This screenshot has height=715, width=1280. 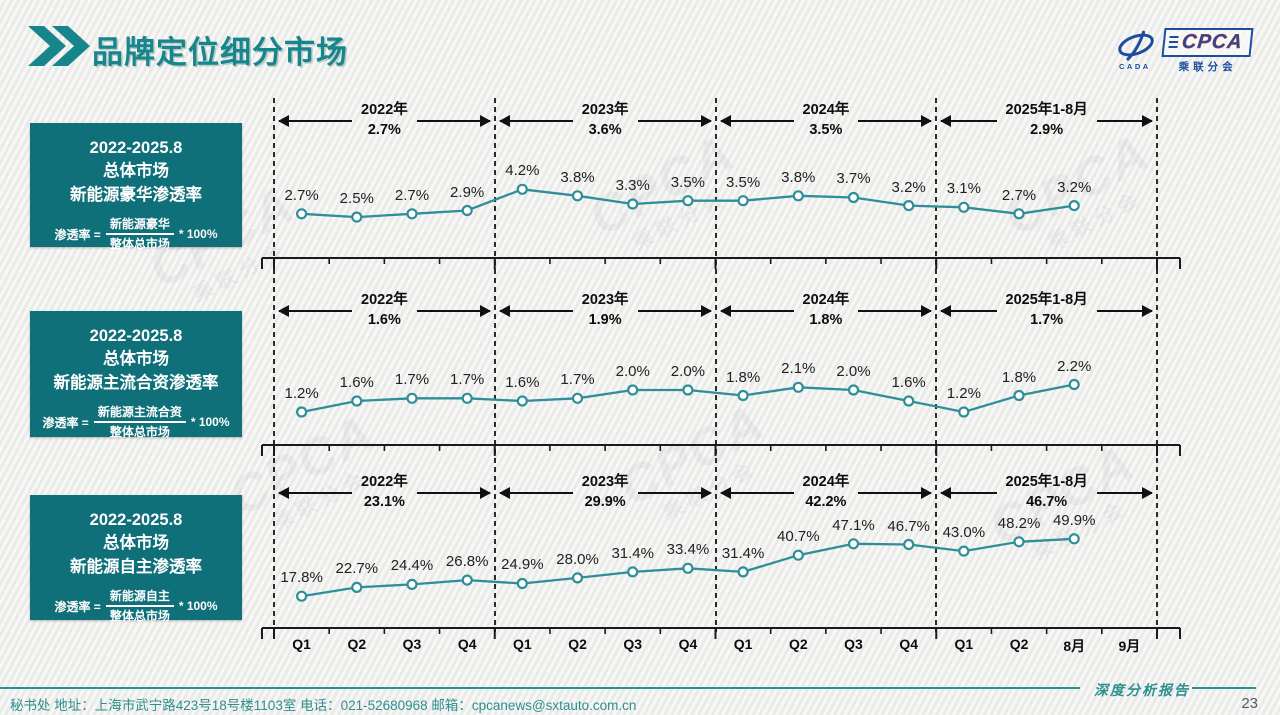 I want to click on value-label: 4.2%, so click(x=522, y=171).